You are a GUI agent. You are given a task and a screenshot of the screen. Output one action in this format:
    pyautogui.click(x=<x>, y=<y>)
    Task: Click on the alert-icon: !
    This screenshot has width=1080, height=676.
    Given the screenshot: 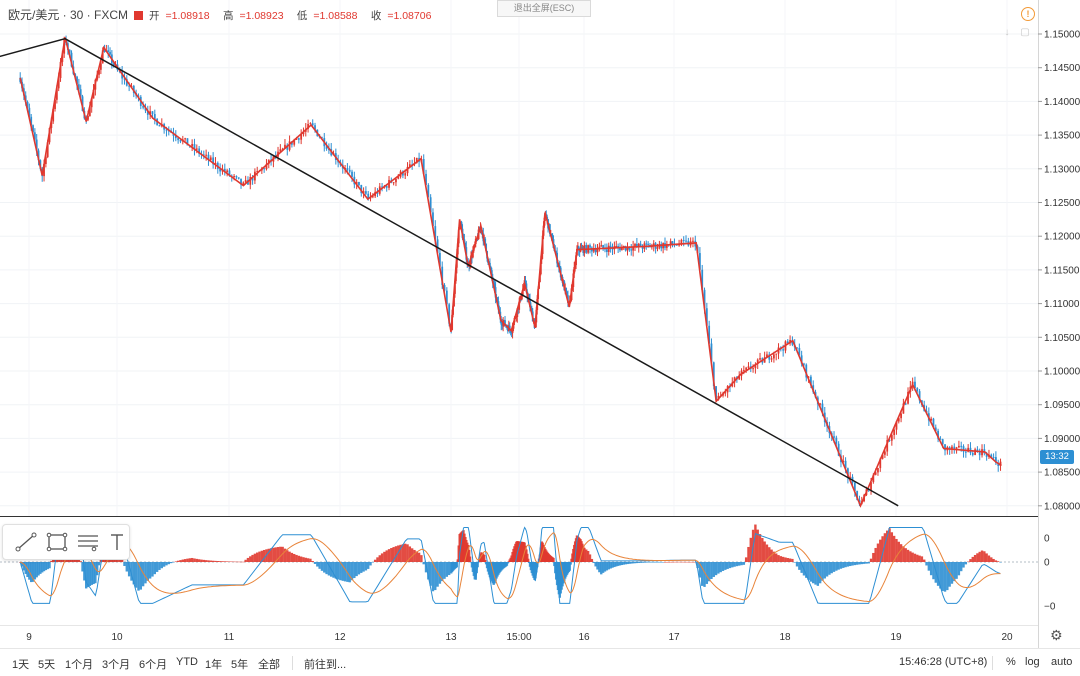 What is the action you would take?
    pyautogui.click(x=1028, y=14)
    